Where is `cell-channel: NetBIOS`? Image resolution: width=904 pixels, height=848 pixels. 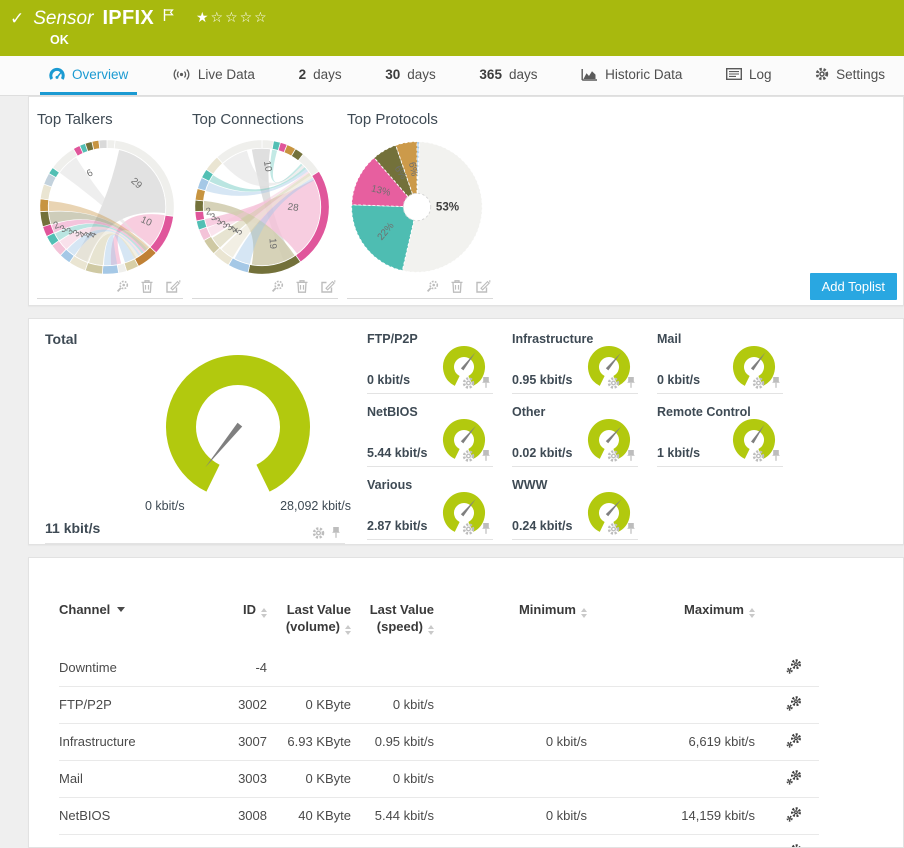 cell-channel: NetBIOS is located at coordinates (146, 816).